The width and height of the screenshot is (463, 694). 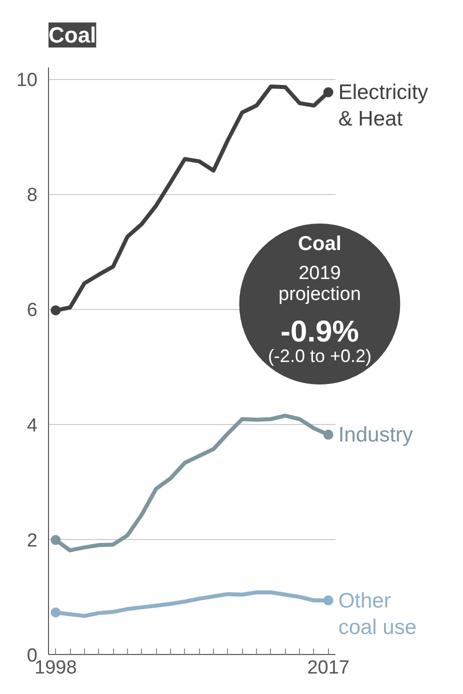 What do you see at coordinates (319, 284) in the screenshot?
I see `annotation: 2019 projection` at bounding box center [319, 284].